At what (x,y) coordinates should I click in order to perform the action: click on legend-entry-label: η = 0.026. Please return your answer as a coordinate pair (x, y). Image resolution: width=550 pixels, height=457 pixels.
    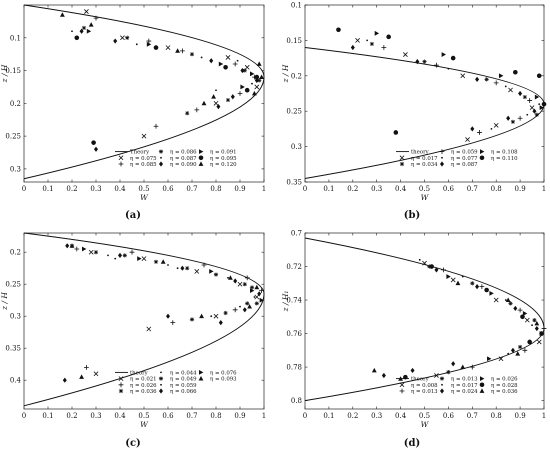
    Looking at the image, I should click on (504, 380).